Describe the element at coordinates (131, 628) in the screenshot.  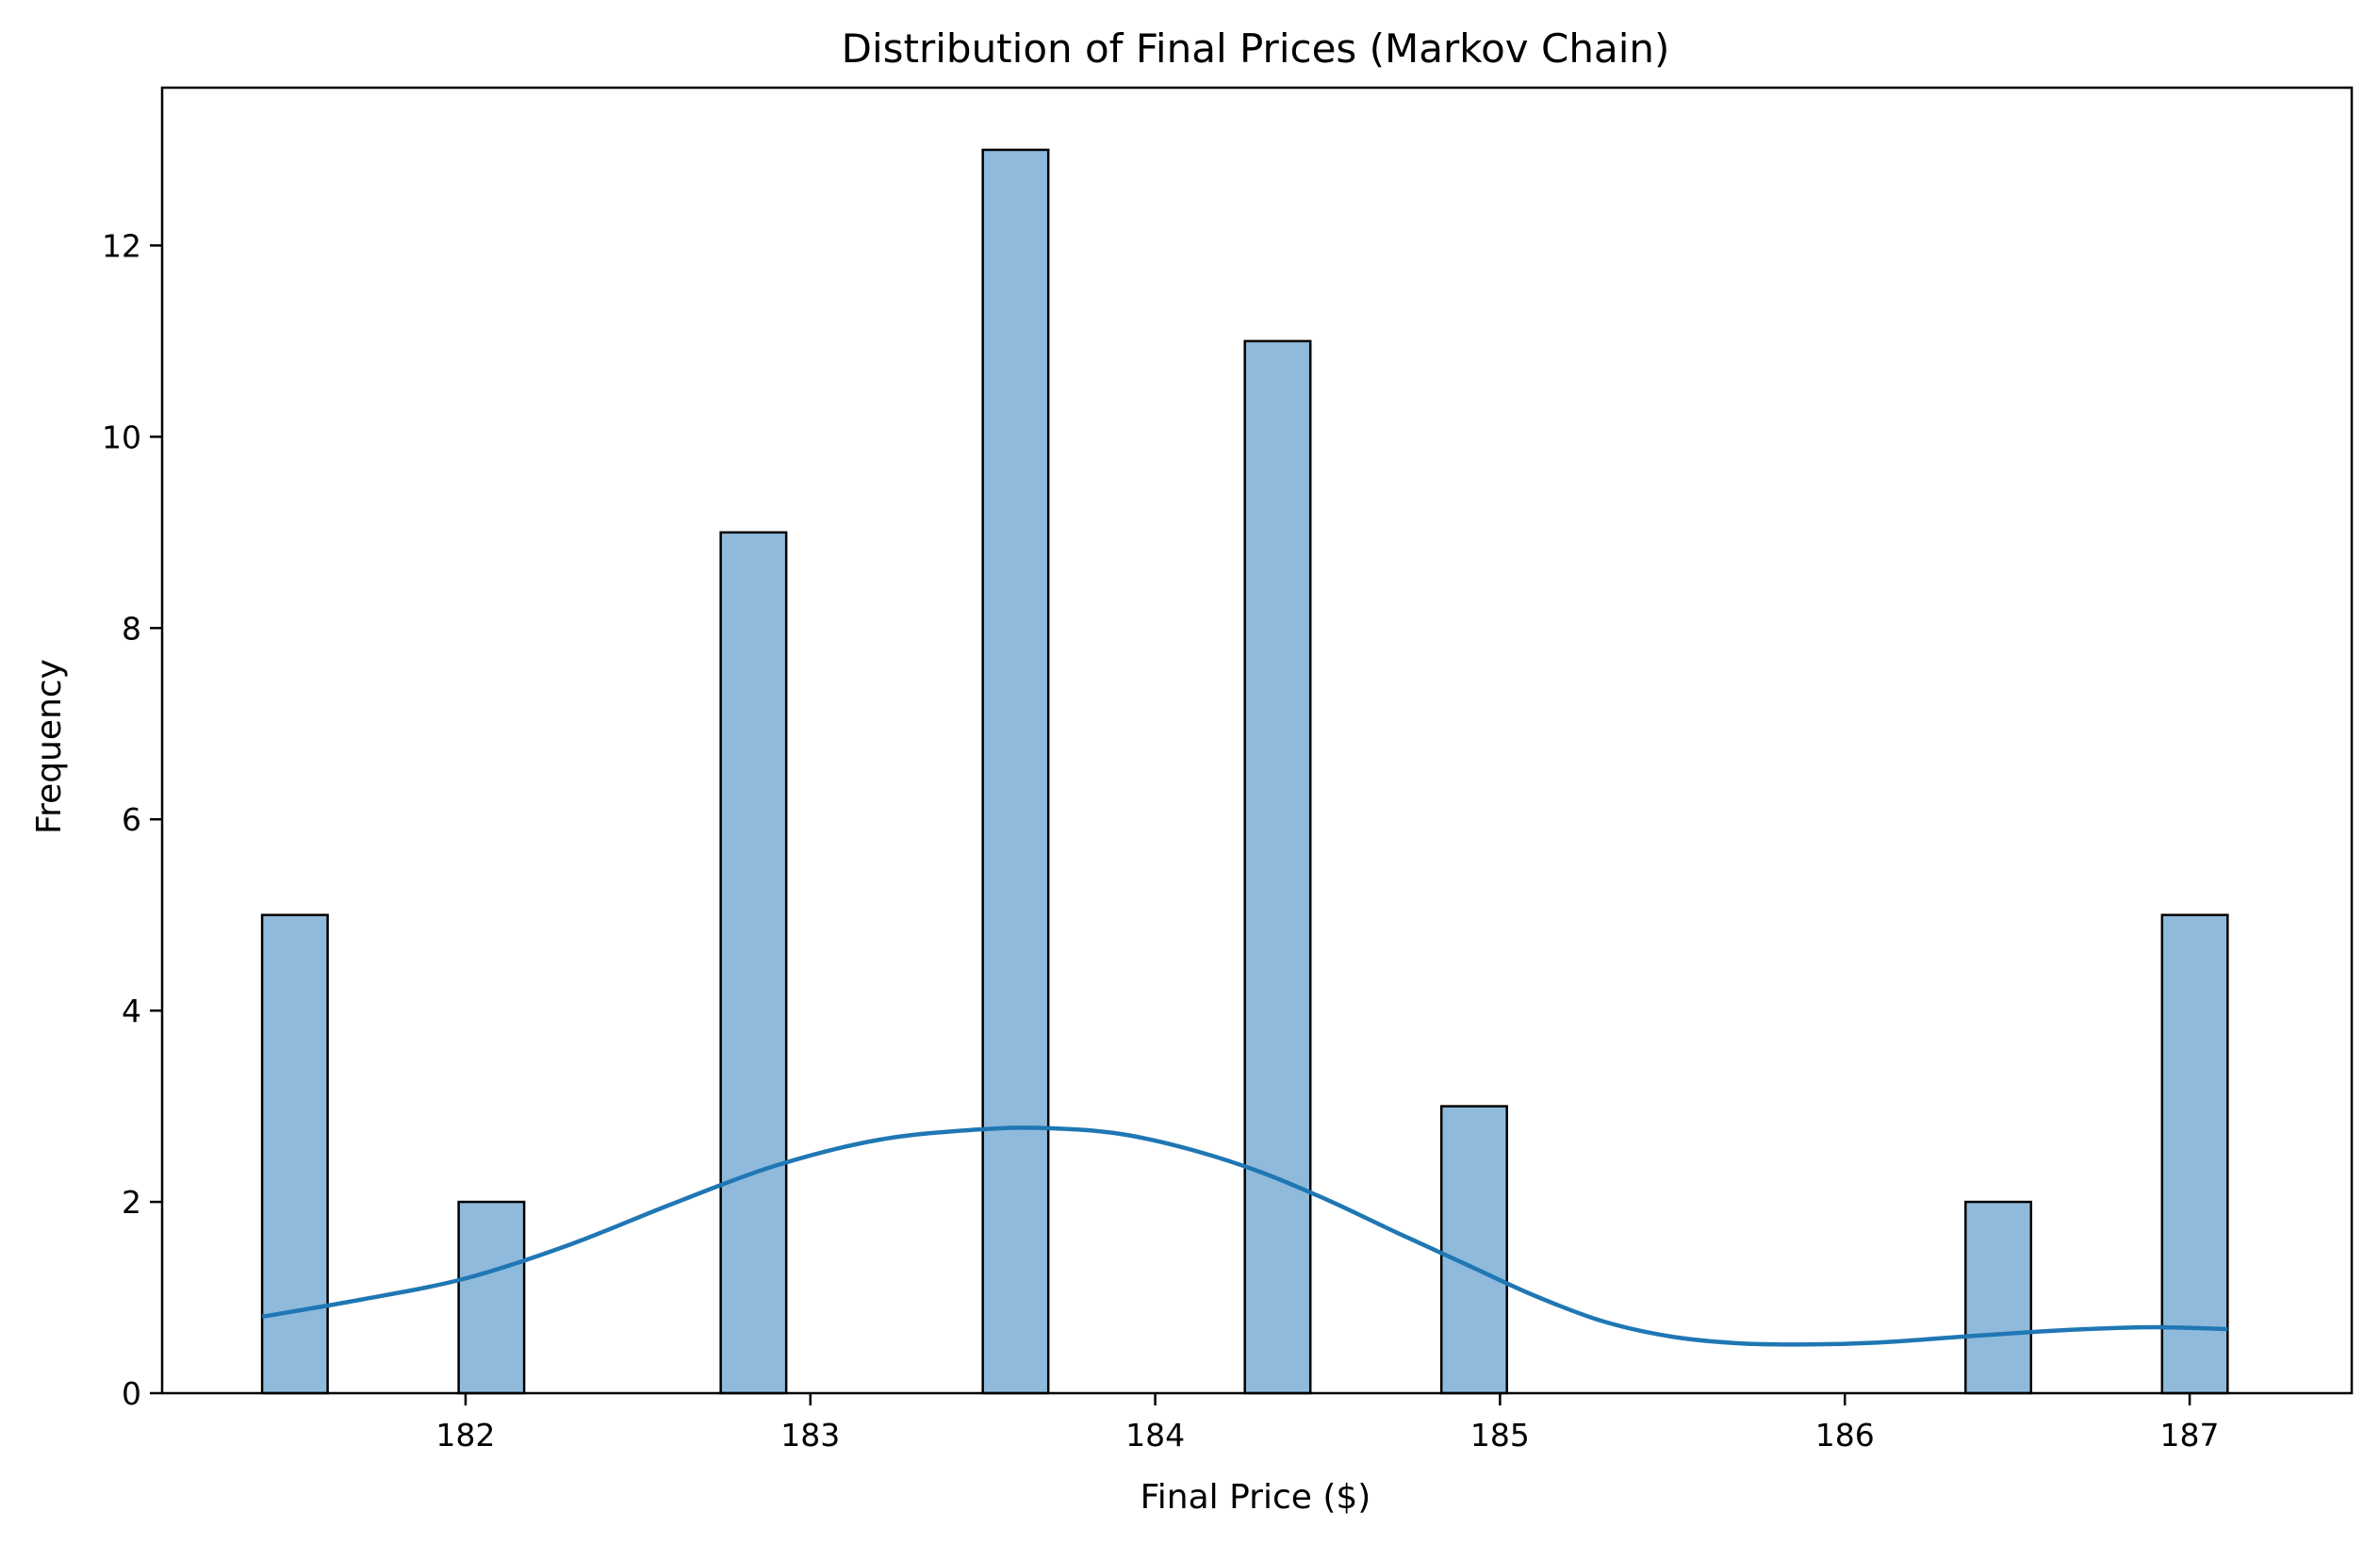
I see `y-tick-label-8: 8` at that location.